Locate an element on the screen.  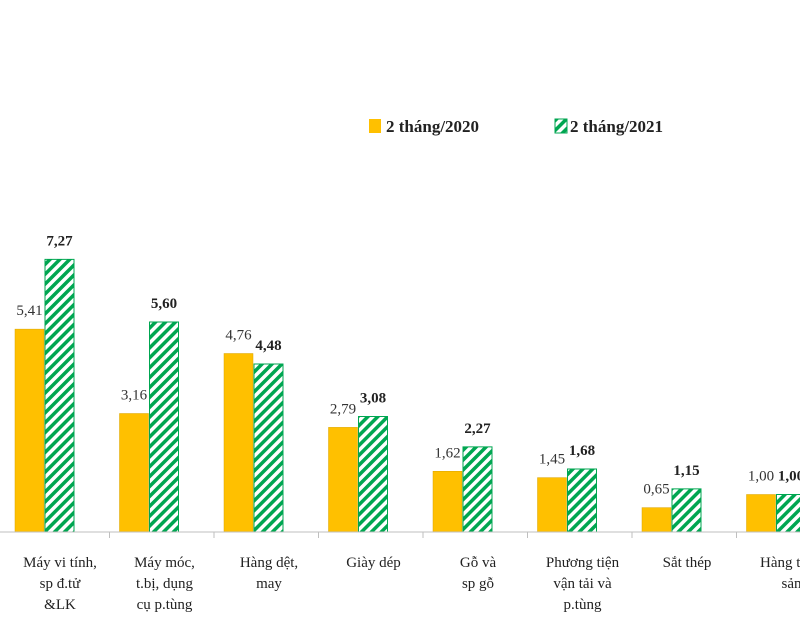
data-label-2020: 1,62 is located at coordinates (447, 453).